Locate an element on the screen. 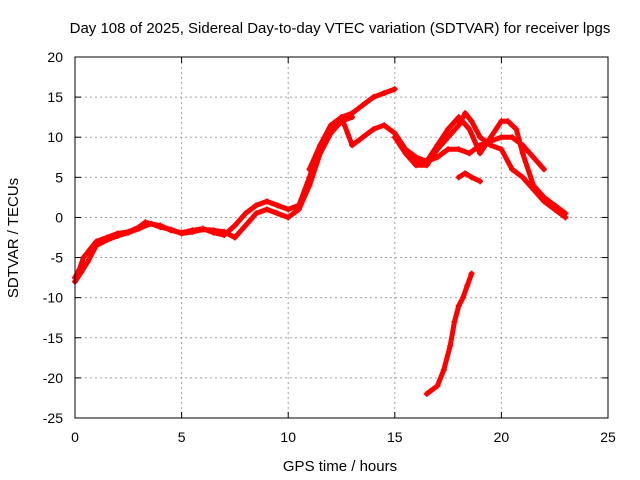 The width and height of the screenshot is (640, 480). y-tick-label: 15 is located at coordinates (55, 97).